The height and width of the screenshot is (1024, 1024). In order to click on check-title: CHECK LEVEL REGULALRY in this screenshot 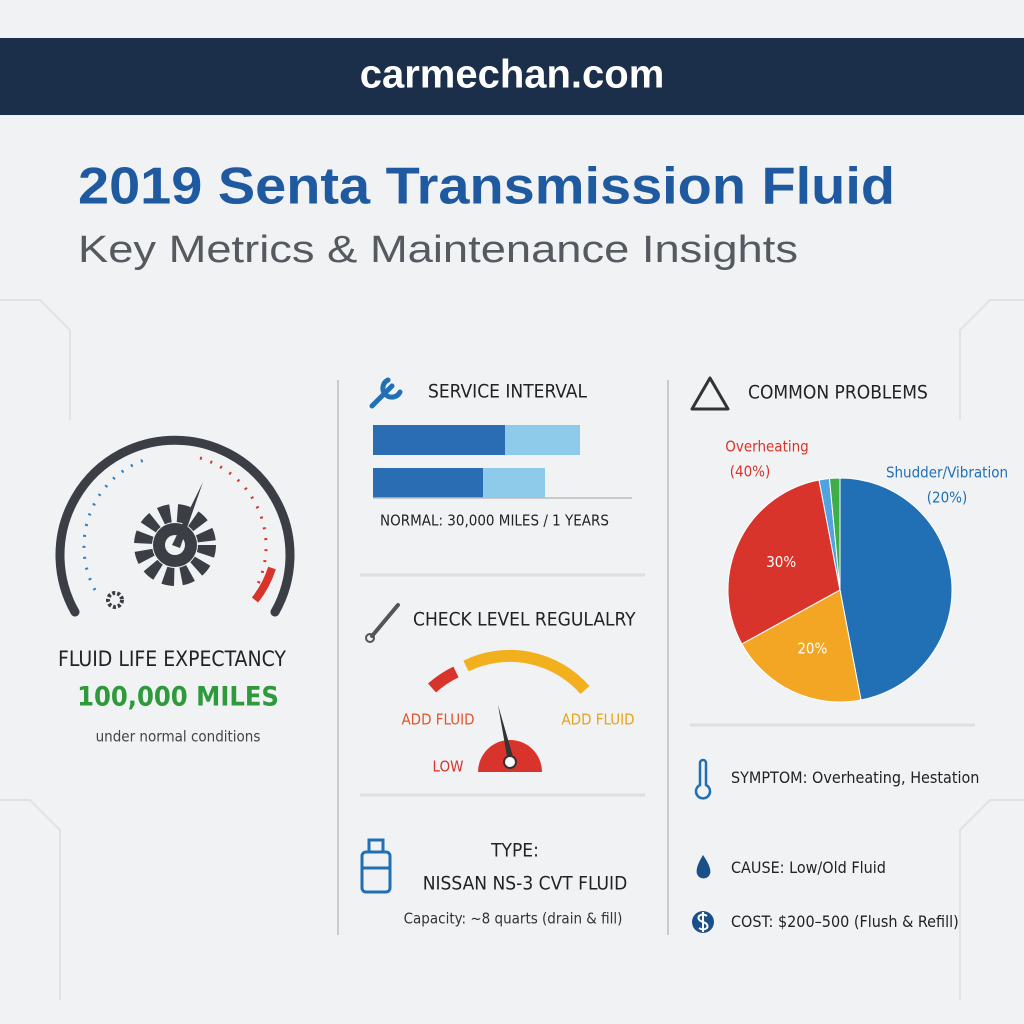, I will do `click(524, 620)`.